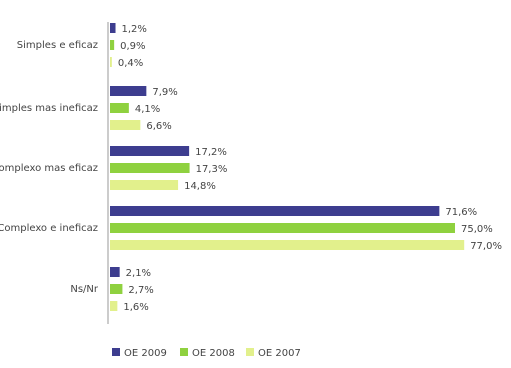 This screenshot has height=368, width=511. I want to click on value-label: 2,1%, so click(138, 273).